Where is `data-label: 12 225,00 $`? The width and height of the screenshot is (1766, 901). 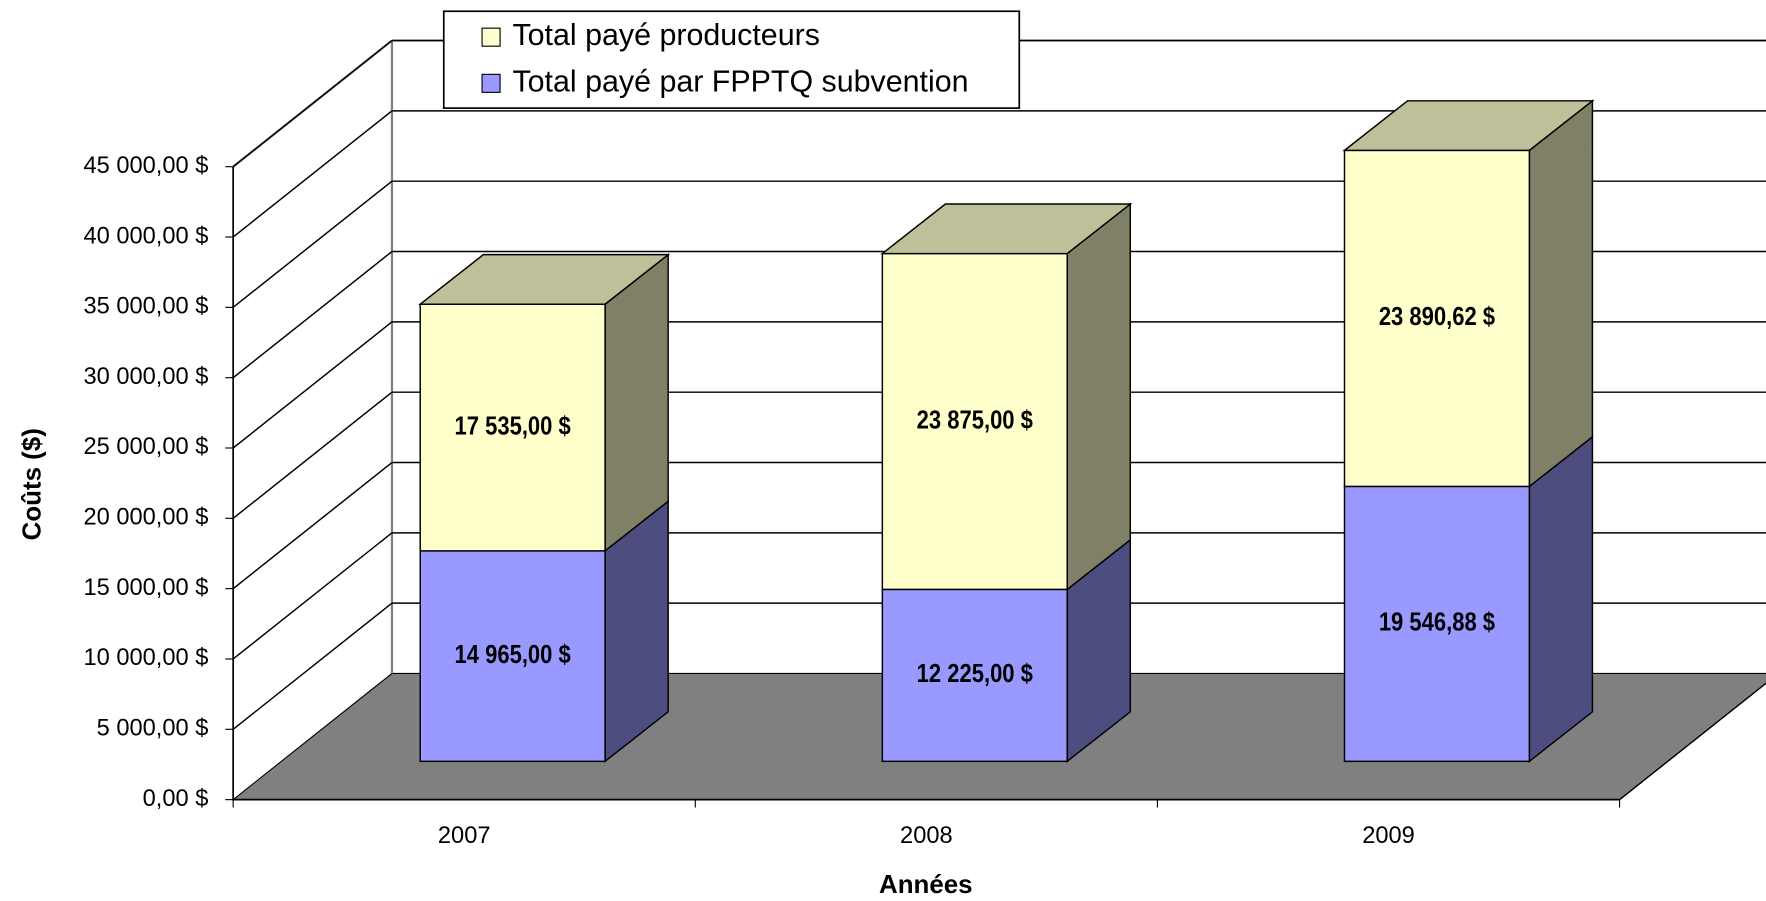 data-label: 12 225,00 $ is located at coordinates (975, 674).